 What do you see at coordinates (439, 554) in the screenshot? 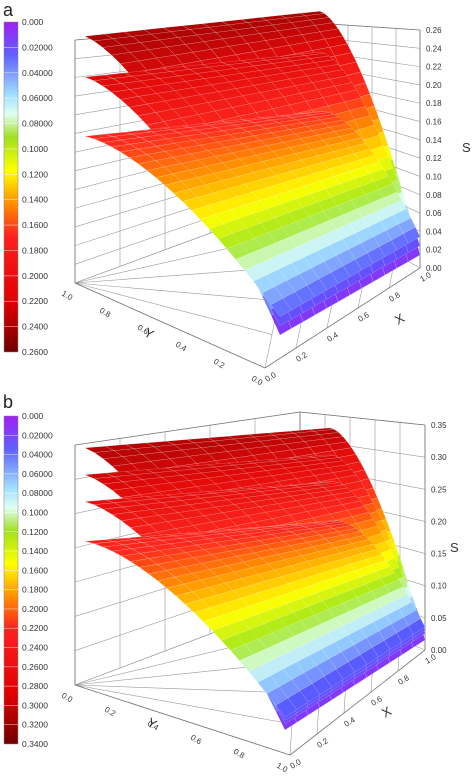
I see `z-tick-label: 0.15` at bounding box center [439, 554].